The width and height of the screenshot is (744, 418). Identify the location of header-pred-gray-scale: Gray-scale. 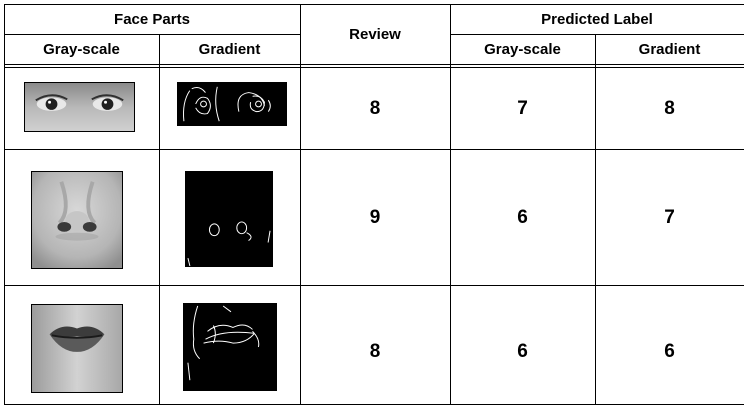
(522, 49).